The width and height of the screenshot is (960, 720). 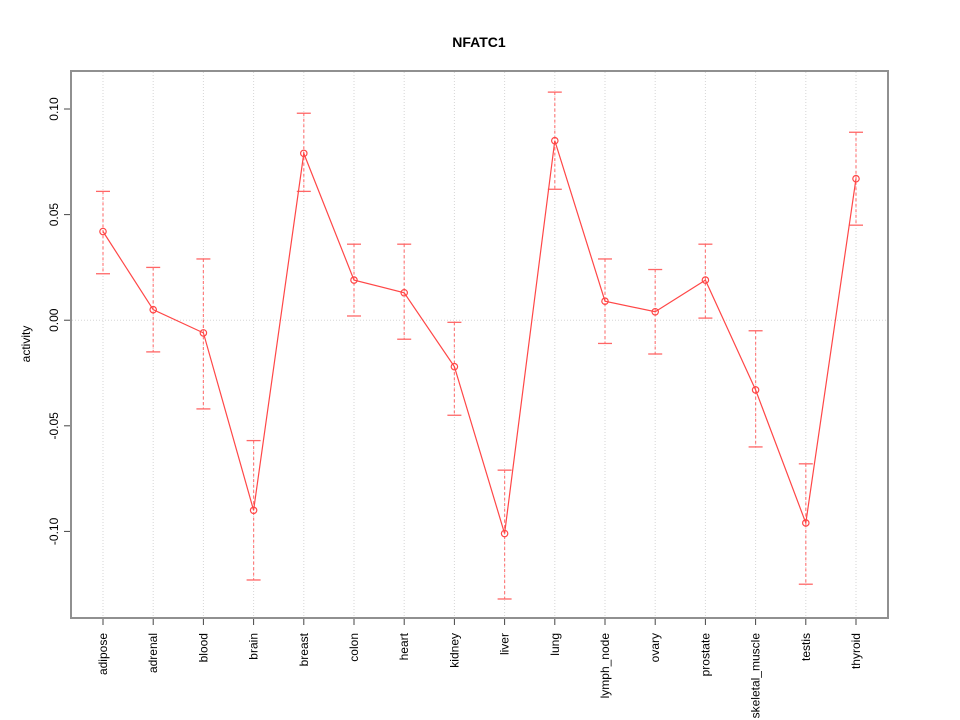 What do you see at coordinates (705, 655) in the screenshot?
I see `x-tick-label: prostate` at bounding box center [705, 655].